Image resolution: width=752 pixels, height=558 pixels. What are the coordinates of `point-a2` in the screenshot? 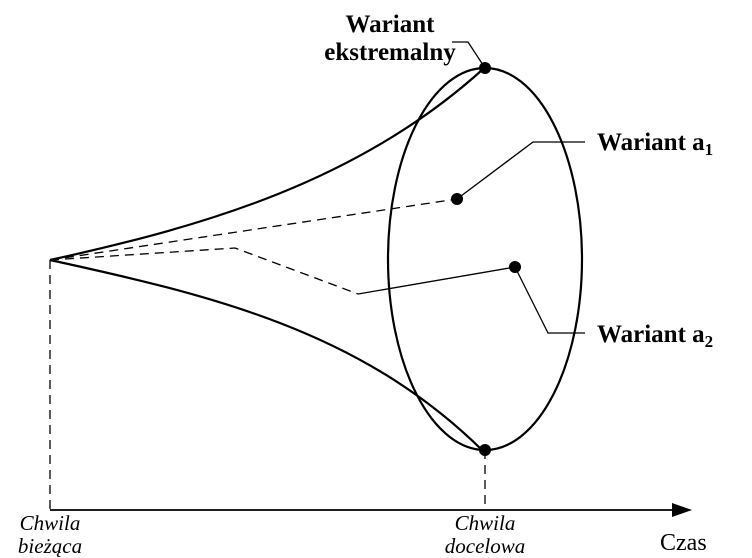 It's located at (515, 267).